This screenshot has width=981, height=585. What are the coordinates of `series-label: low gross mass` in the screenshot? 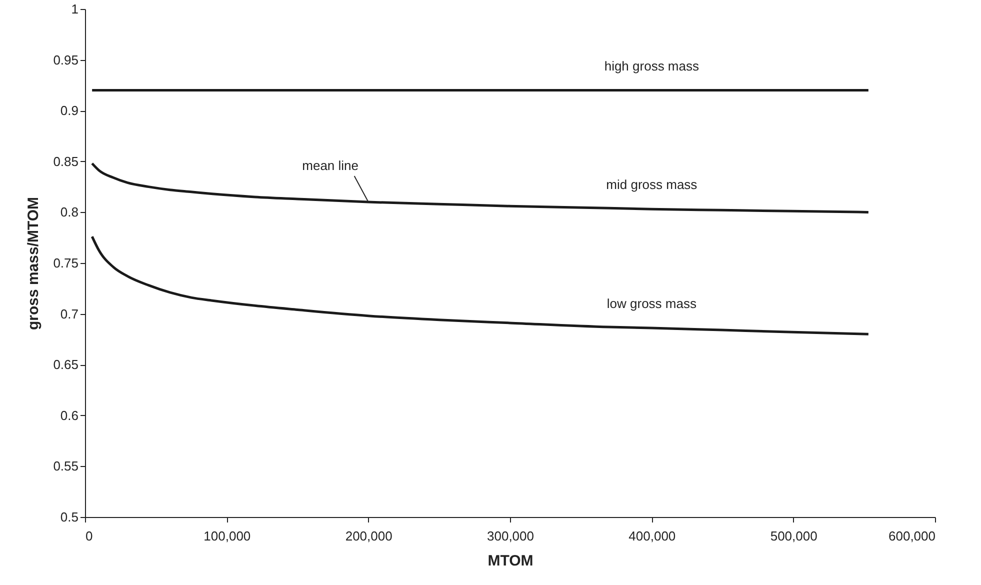 It's located at (651, 304).